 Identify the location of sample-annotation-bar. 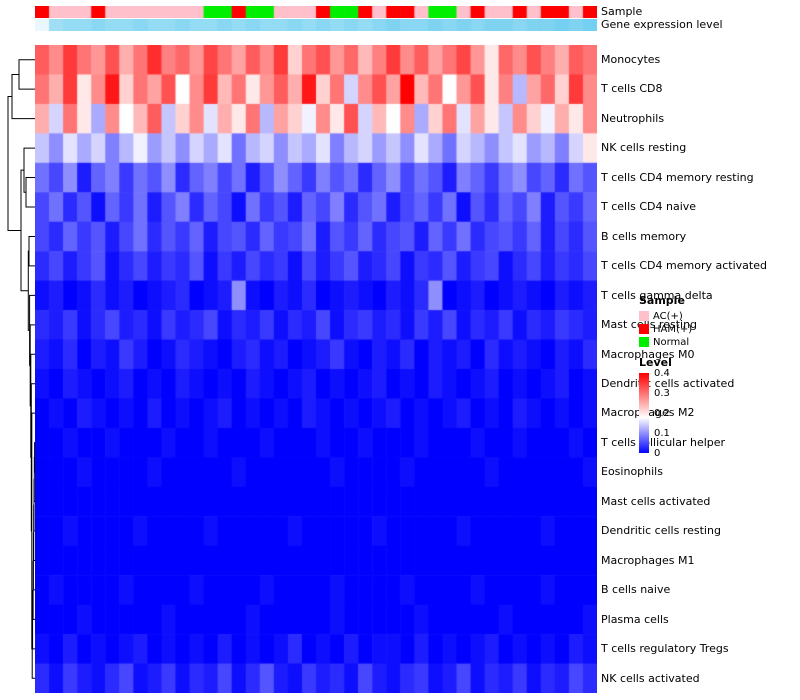
(316, 12).